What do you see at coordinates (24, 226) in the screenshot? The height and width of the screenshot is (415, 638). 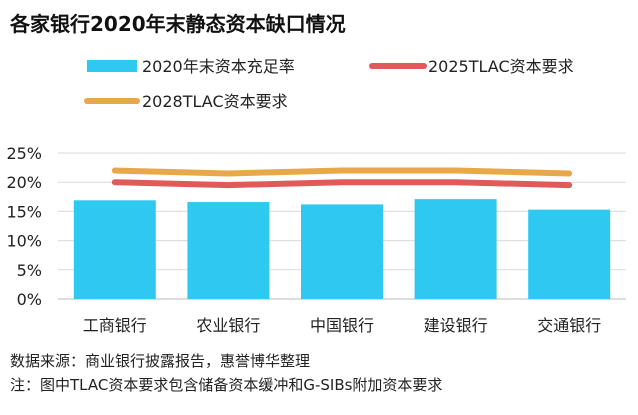 I see `y-axis-ticks: 0% 5% 10% 15% 20% 25%` at bounding box center [24, 226].